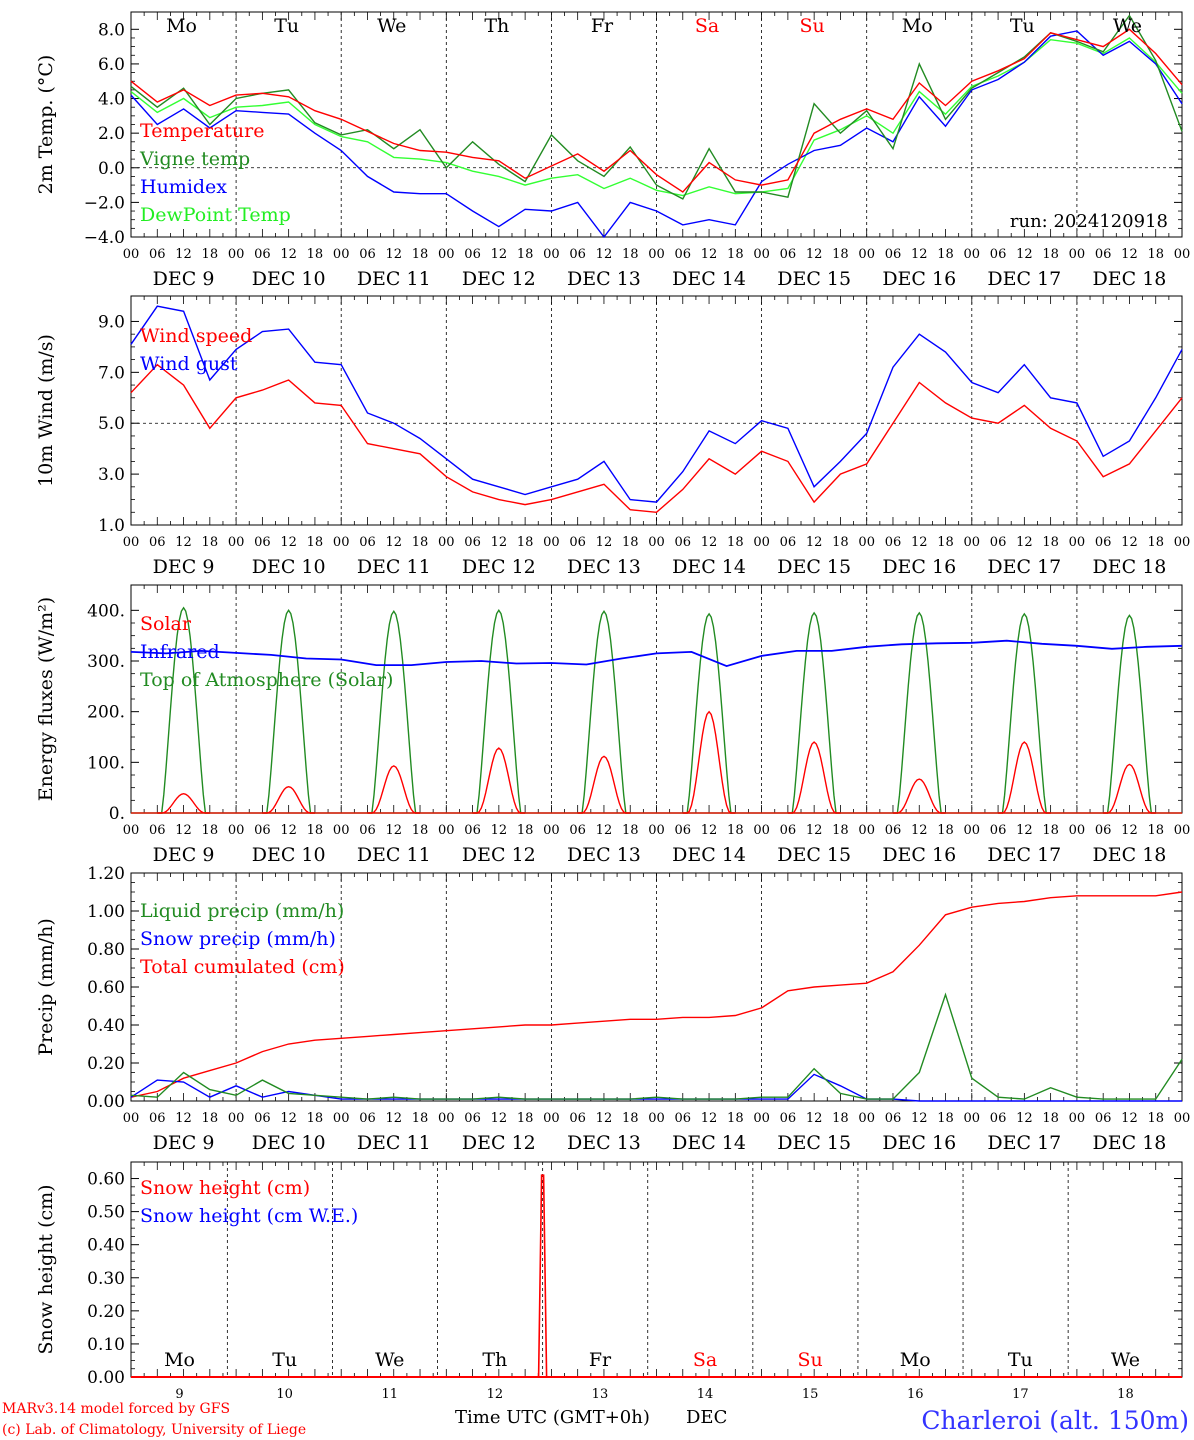 Image resolution: width=1194 pixels, height=1440 pixels. What do you see at coordinates (600, 1360) in the screenshot?
I see `day-name-bottom: Fr` at bounding box center [600, 1360].